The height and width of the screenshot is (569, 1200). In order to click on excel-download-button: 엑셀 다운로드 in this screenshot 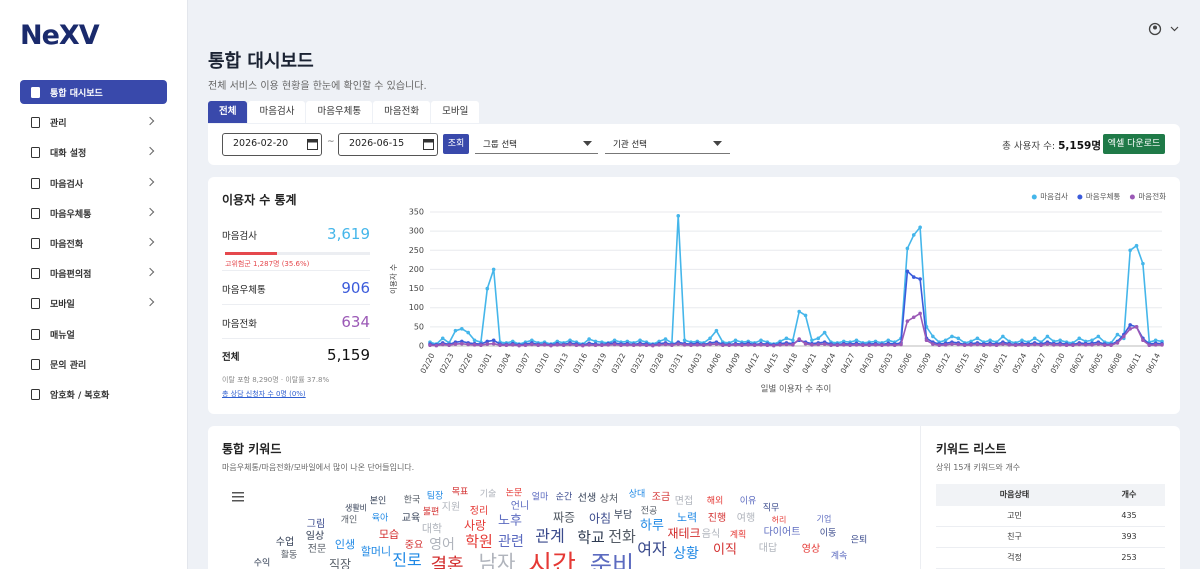, I will do `click(1134, 144)`.